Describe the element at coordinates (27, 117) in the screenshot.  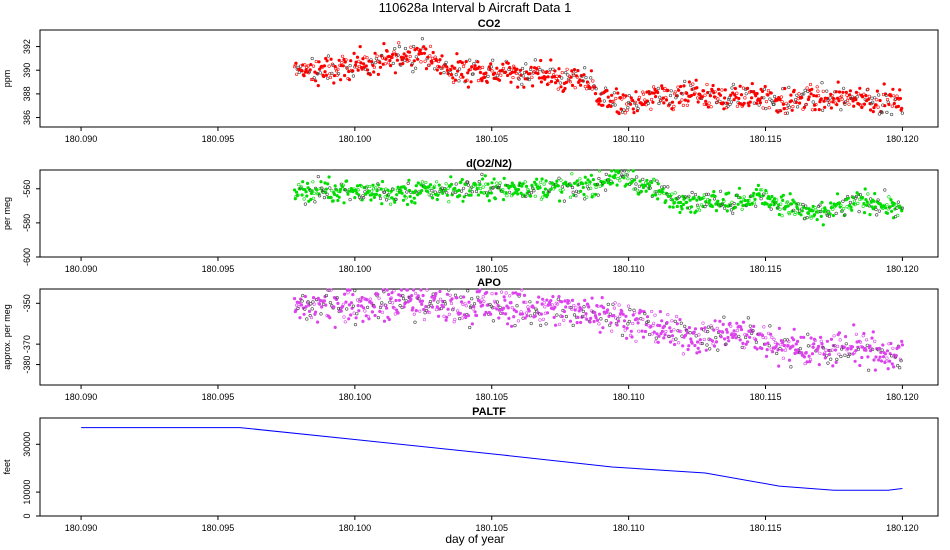
I see `y-tick-label: 386` at that location.